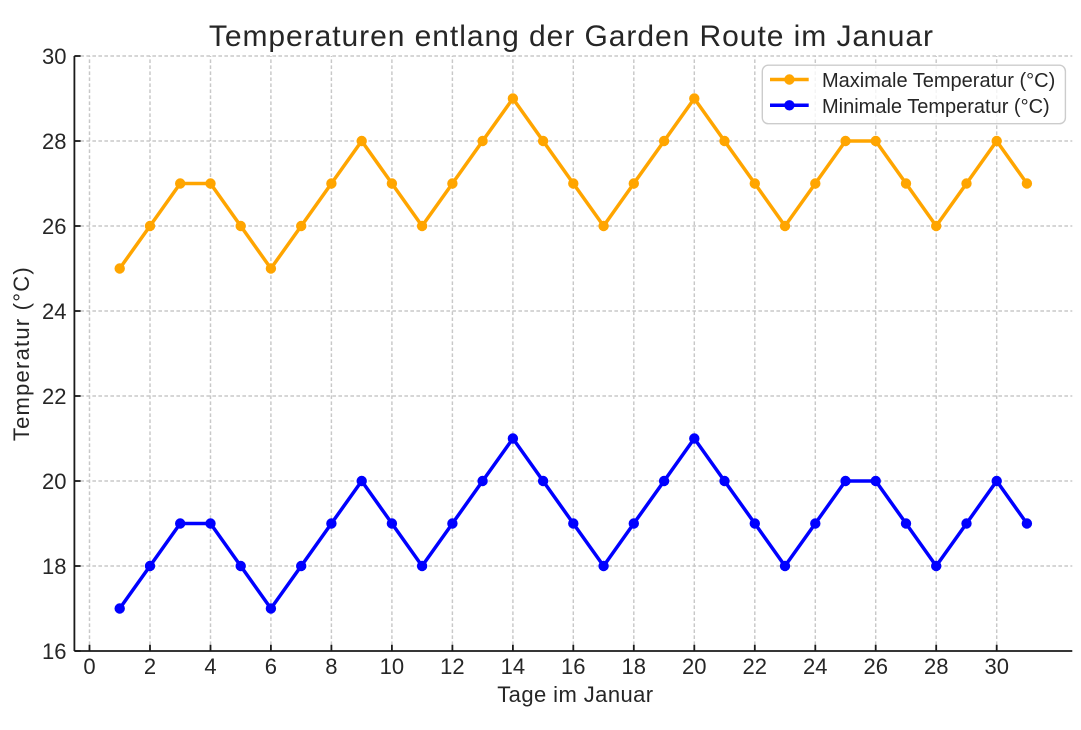  Describe the element at coordinates (452, 666) in the screenshot. I see `svg-text: 12` at that location.